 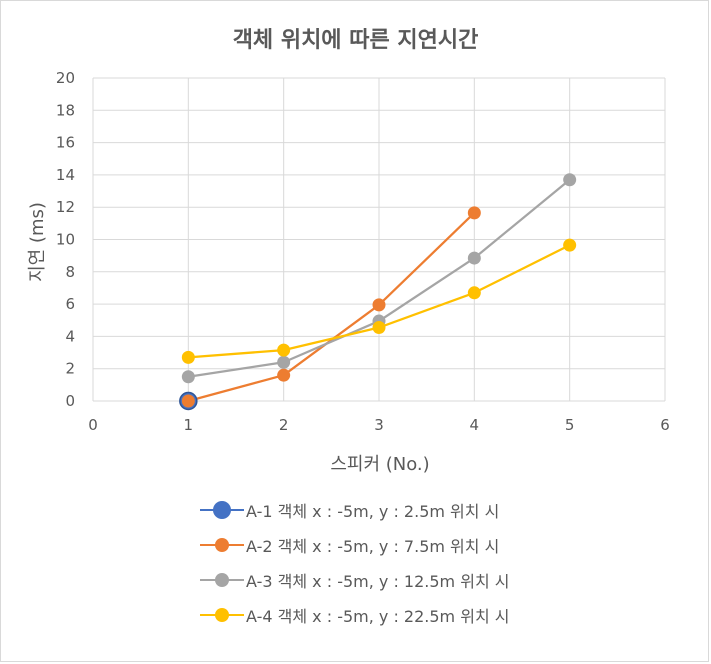 What do you see at coordinates (70, 272) in the screenshot?
I see `y-tick-label: 8` at bounding box center [70, 272].